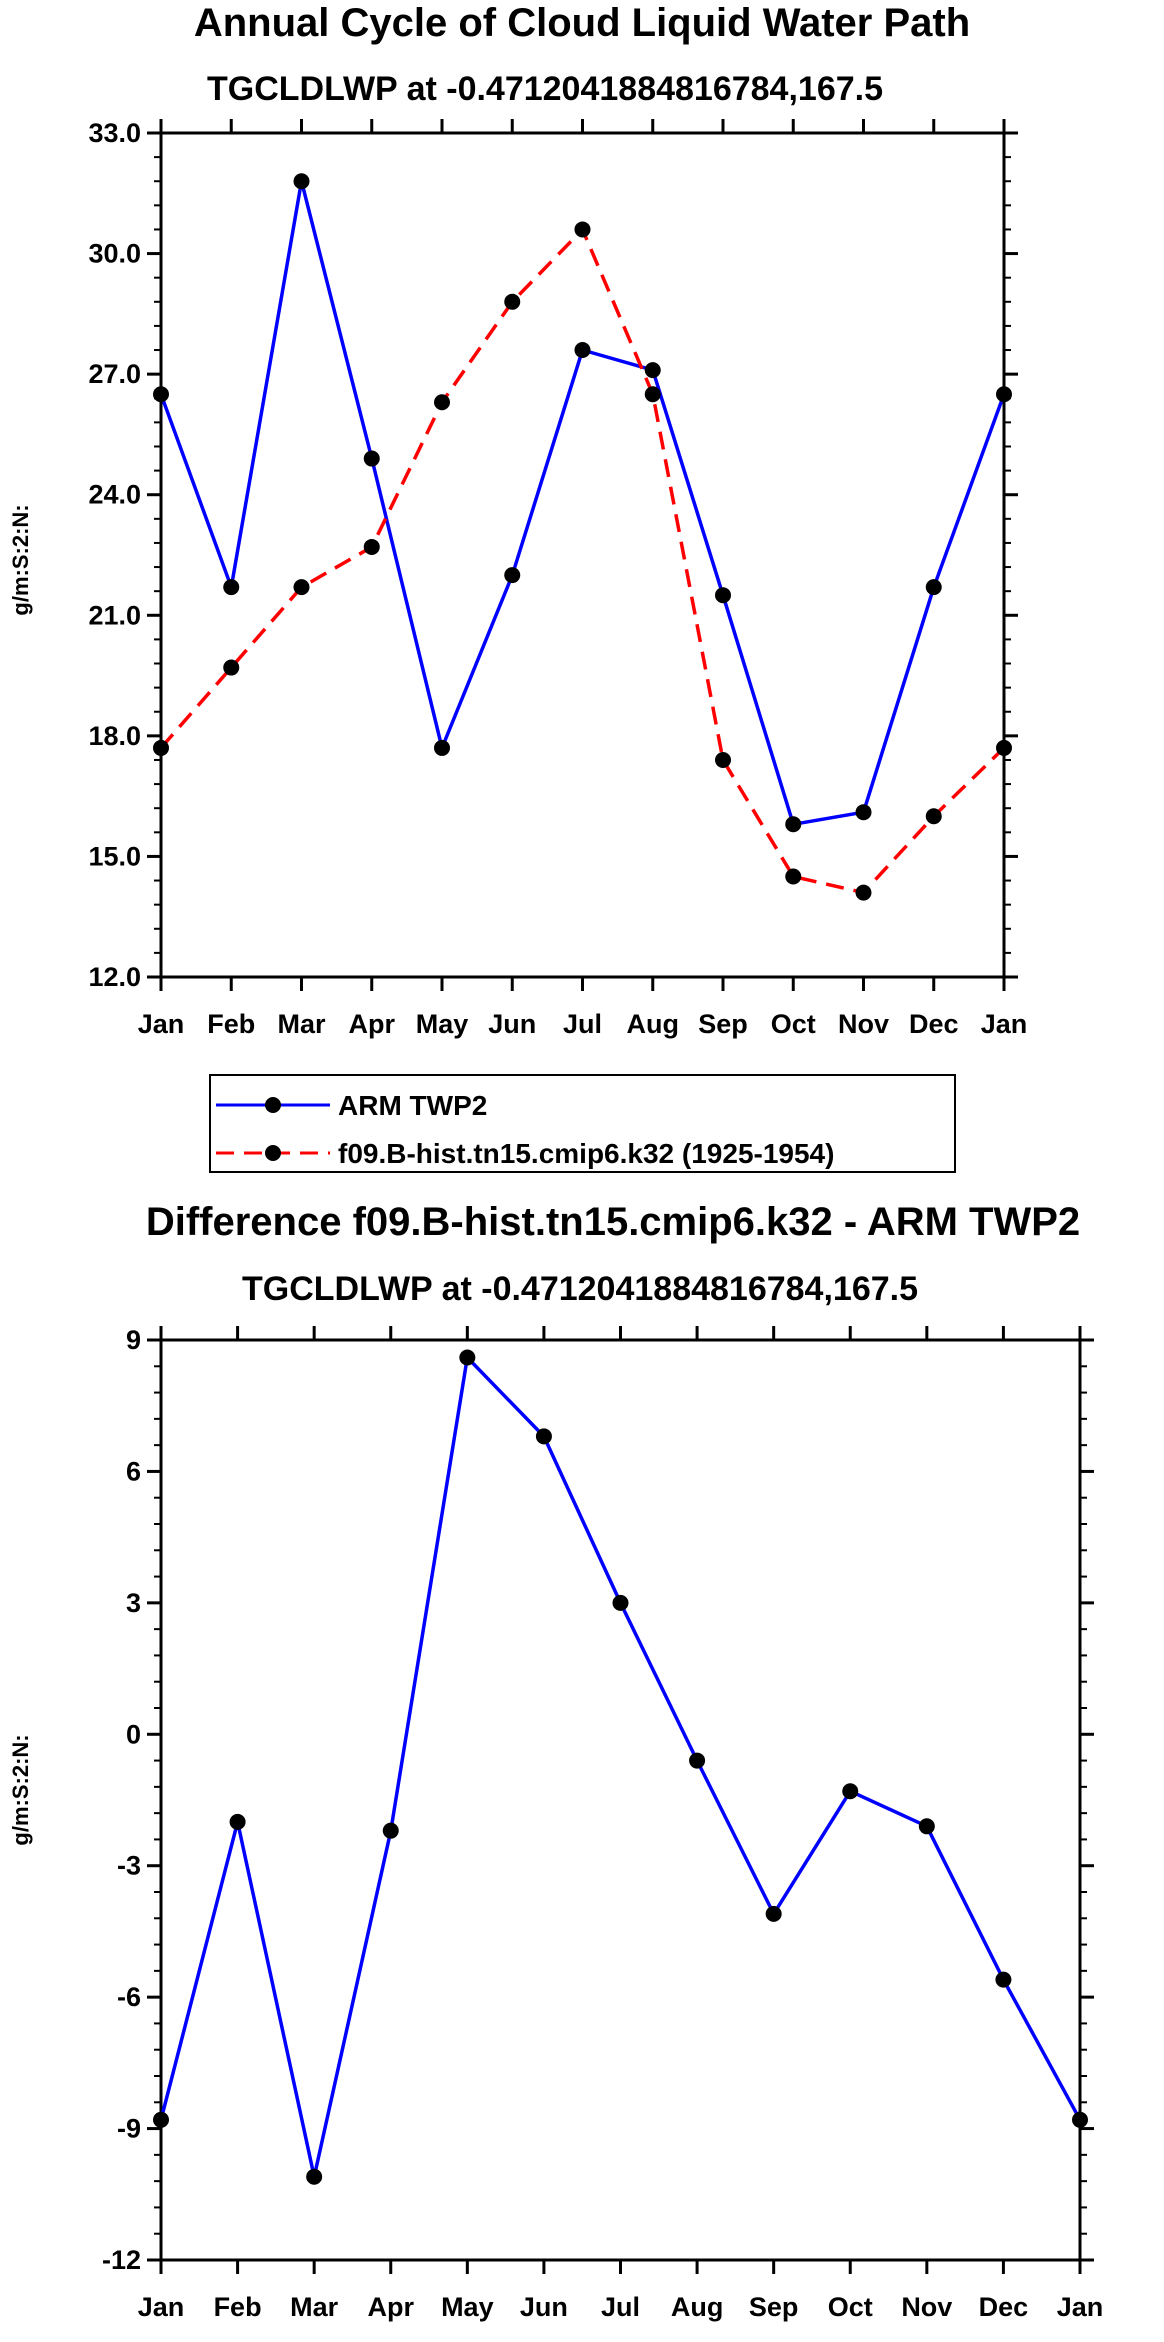 The width and height of the screenshot is (1164, 2342). What do you see at coordinates (850, 2307) in the screenshot?
I see `bottom-xtick-label: Oct` at bounding box center [850, 2307].